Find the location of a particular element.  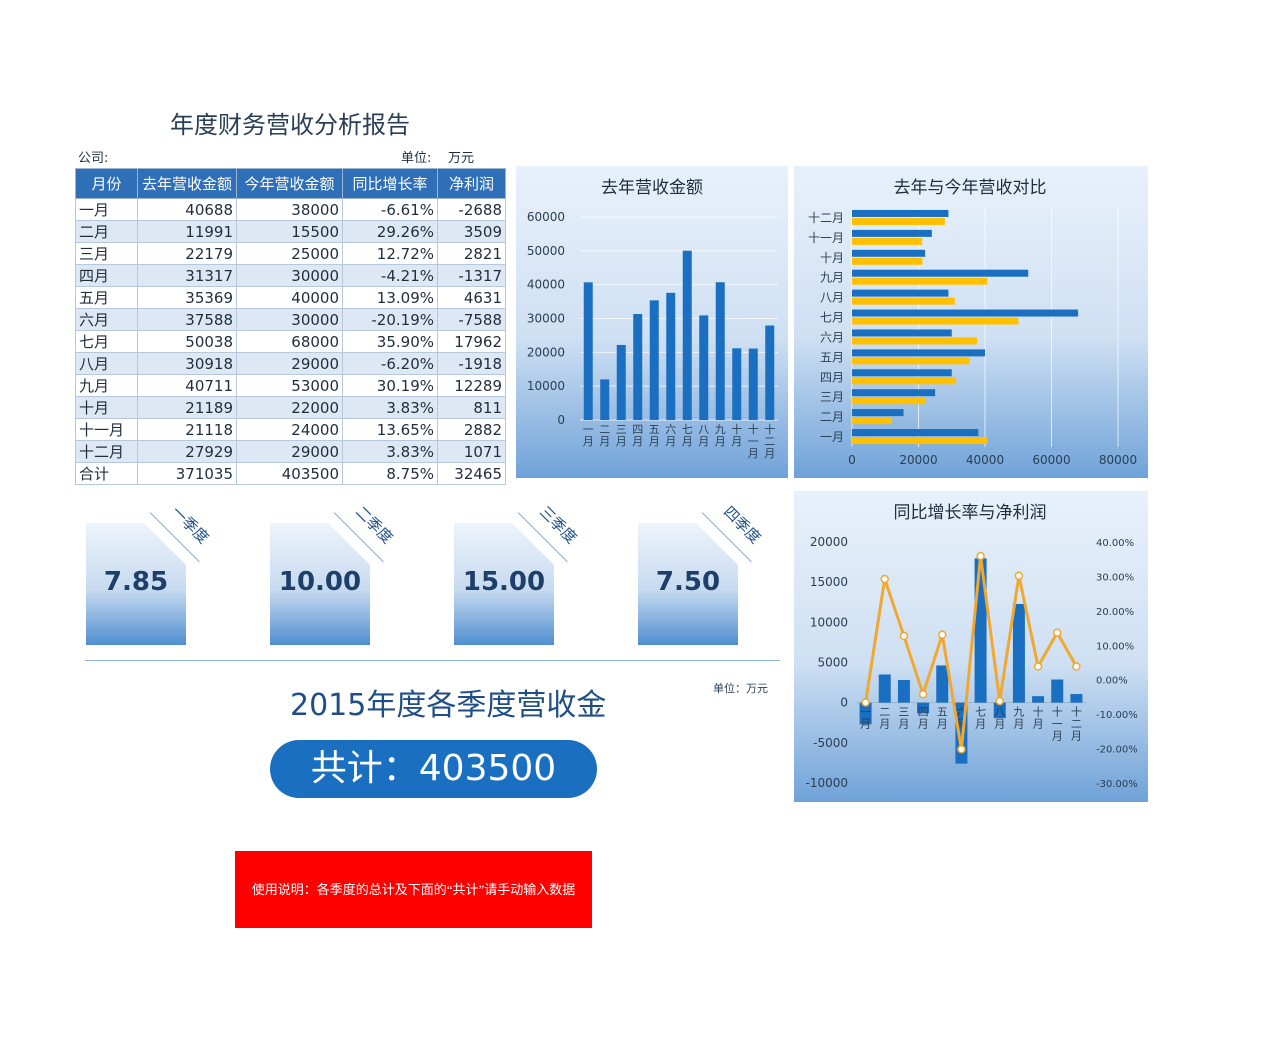

table-cell: 十月 is located at coordinates (106, 407).